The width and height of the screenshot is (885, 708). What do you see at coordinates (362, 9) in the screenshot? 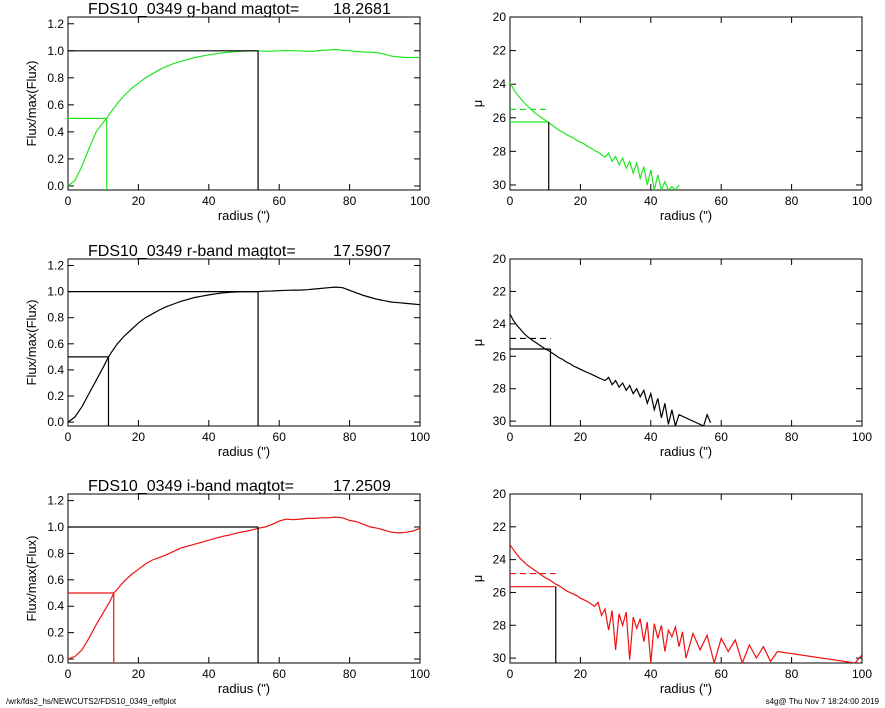
I see `magtot-value: 18.2681` at bounding box center [362, 9].